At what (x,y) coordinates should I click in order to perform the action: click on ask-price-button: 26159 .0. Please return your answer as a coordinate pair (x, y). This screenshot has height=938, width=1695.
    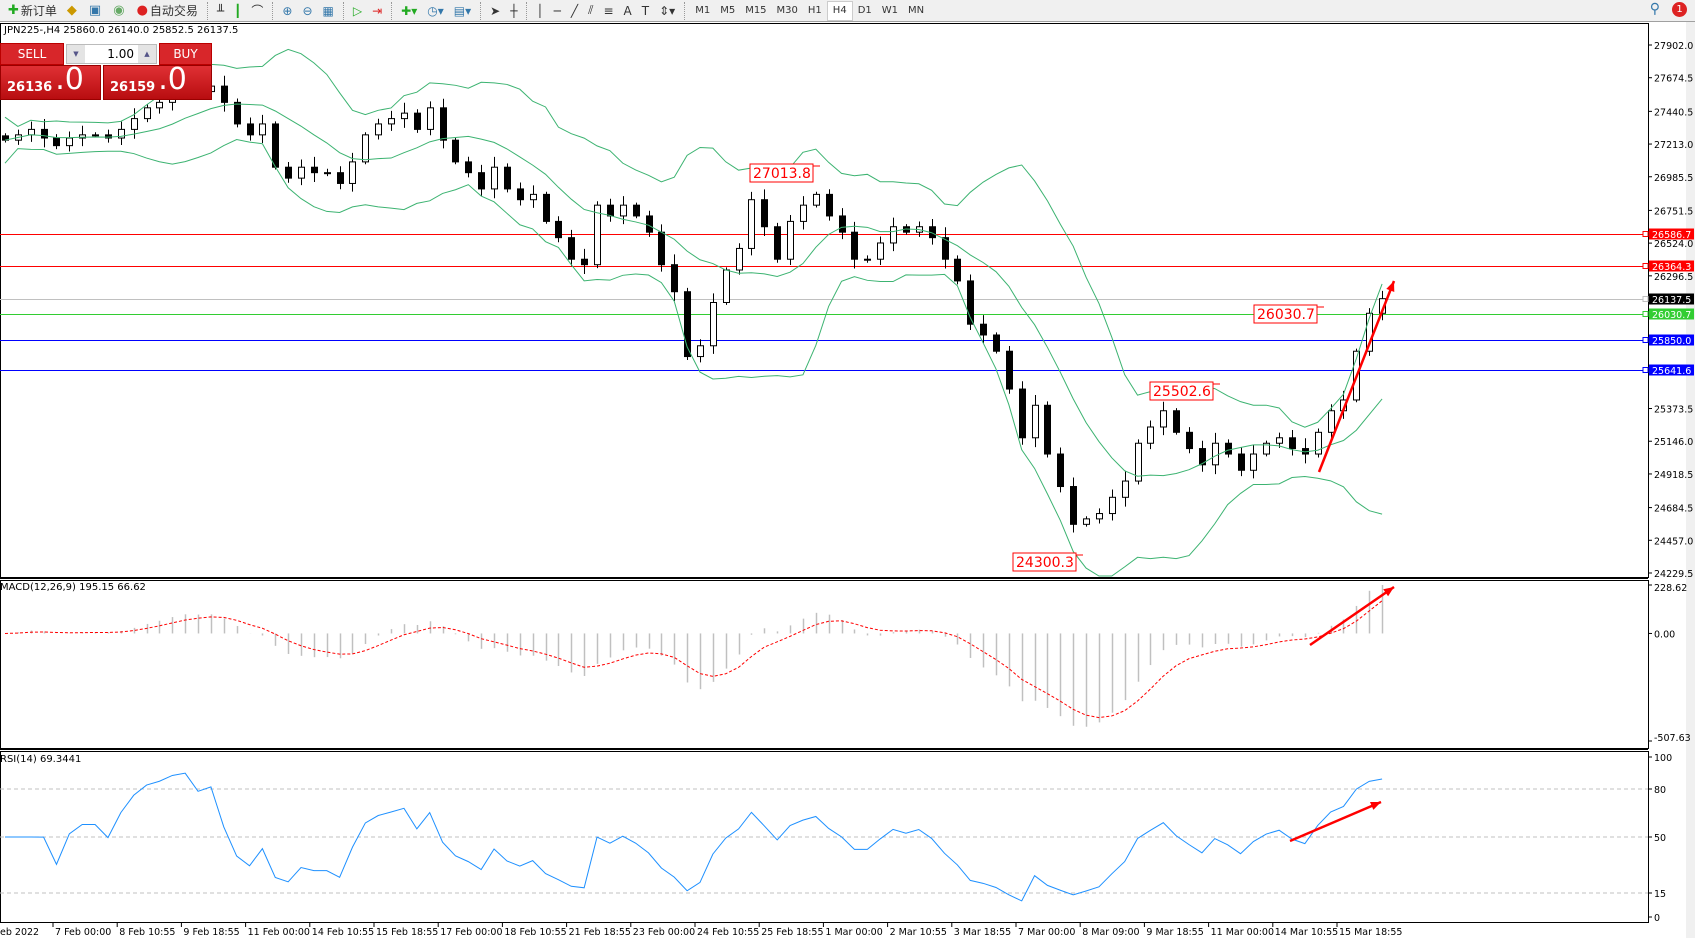
    Looking at the image, I should click on (157, 82).